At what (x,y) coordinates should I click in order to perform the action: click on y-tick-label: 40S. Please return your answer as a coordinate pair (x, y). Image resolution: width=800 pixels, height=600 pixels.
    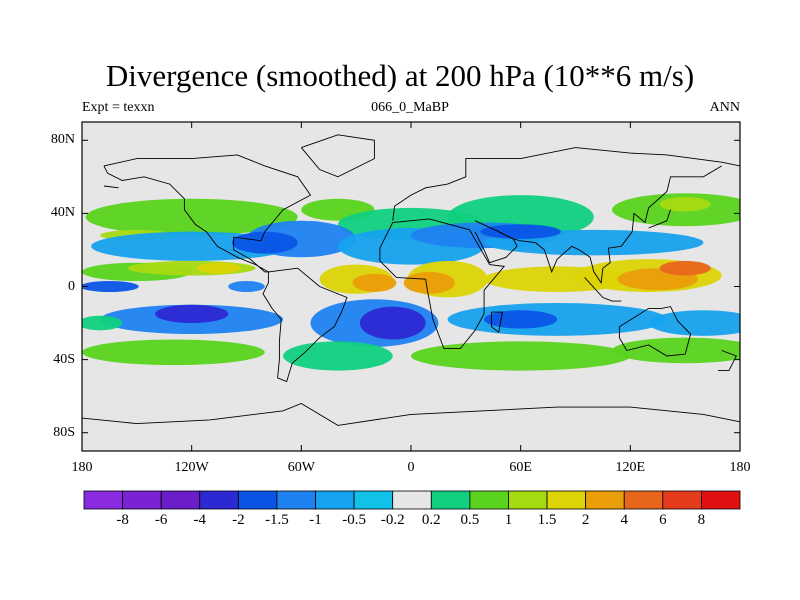
    Looking at the image, I should click on (64, 359).